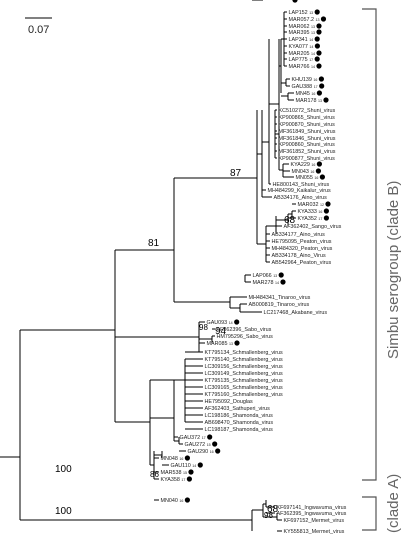 The width and height of the screenshot is (417, 550). What do you see at coordinates (301, 198) in the screenshot?
I see `taxon-label: AB334176_Aino_virus` at bounding box center [301, 198].